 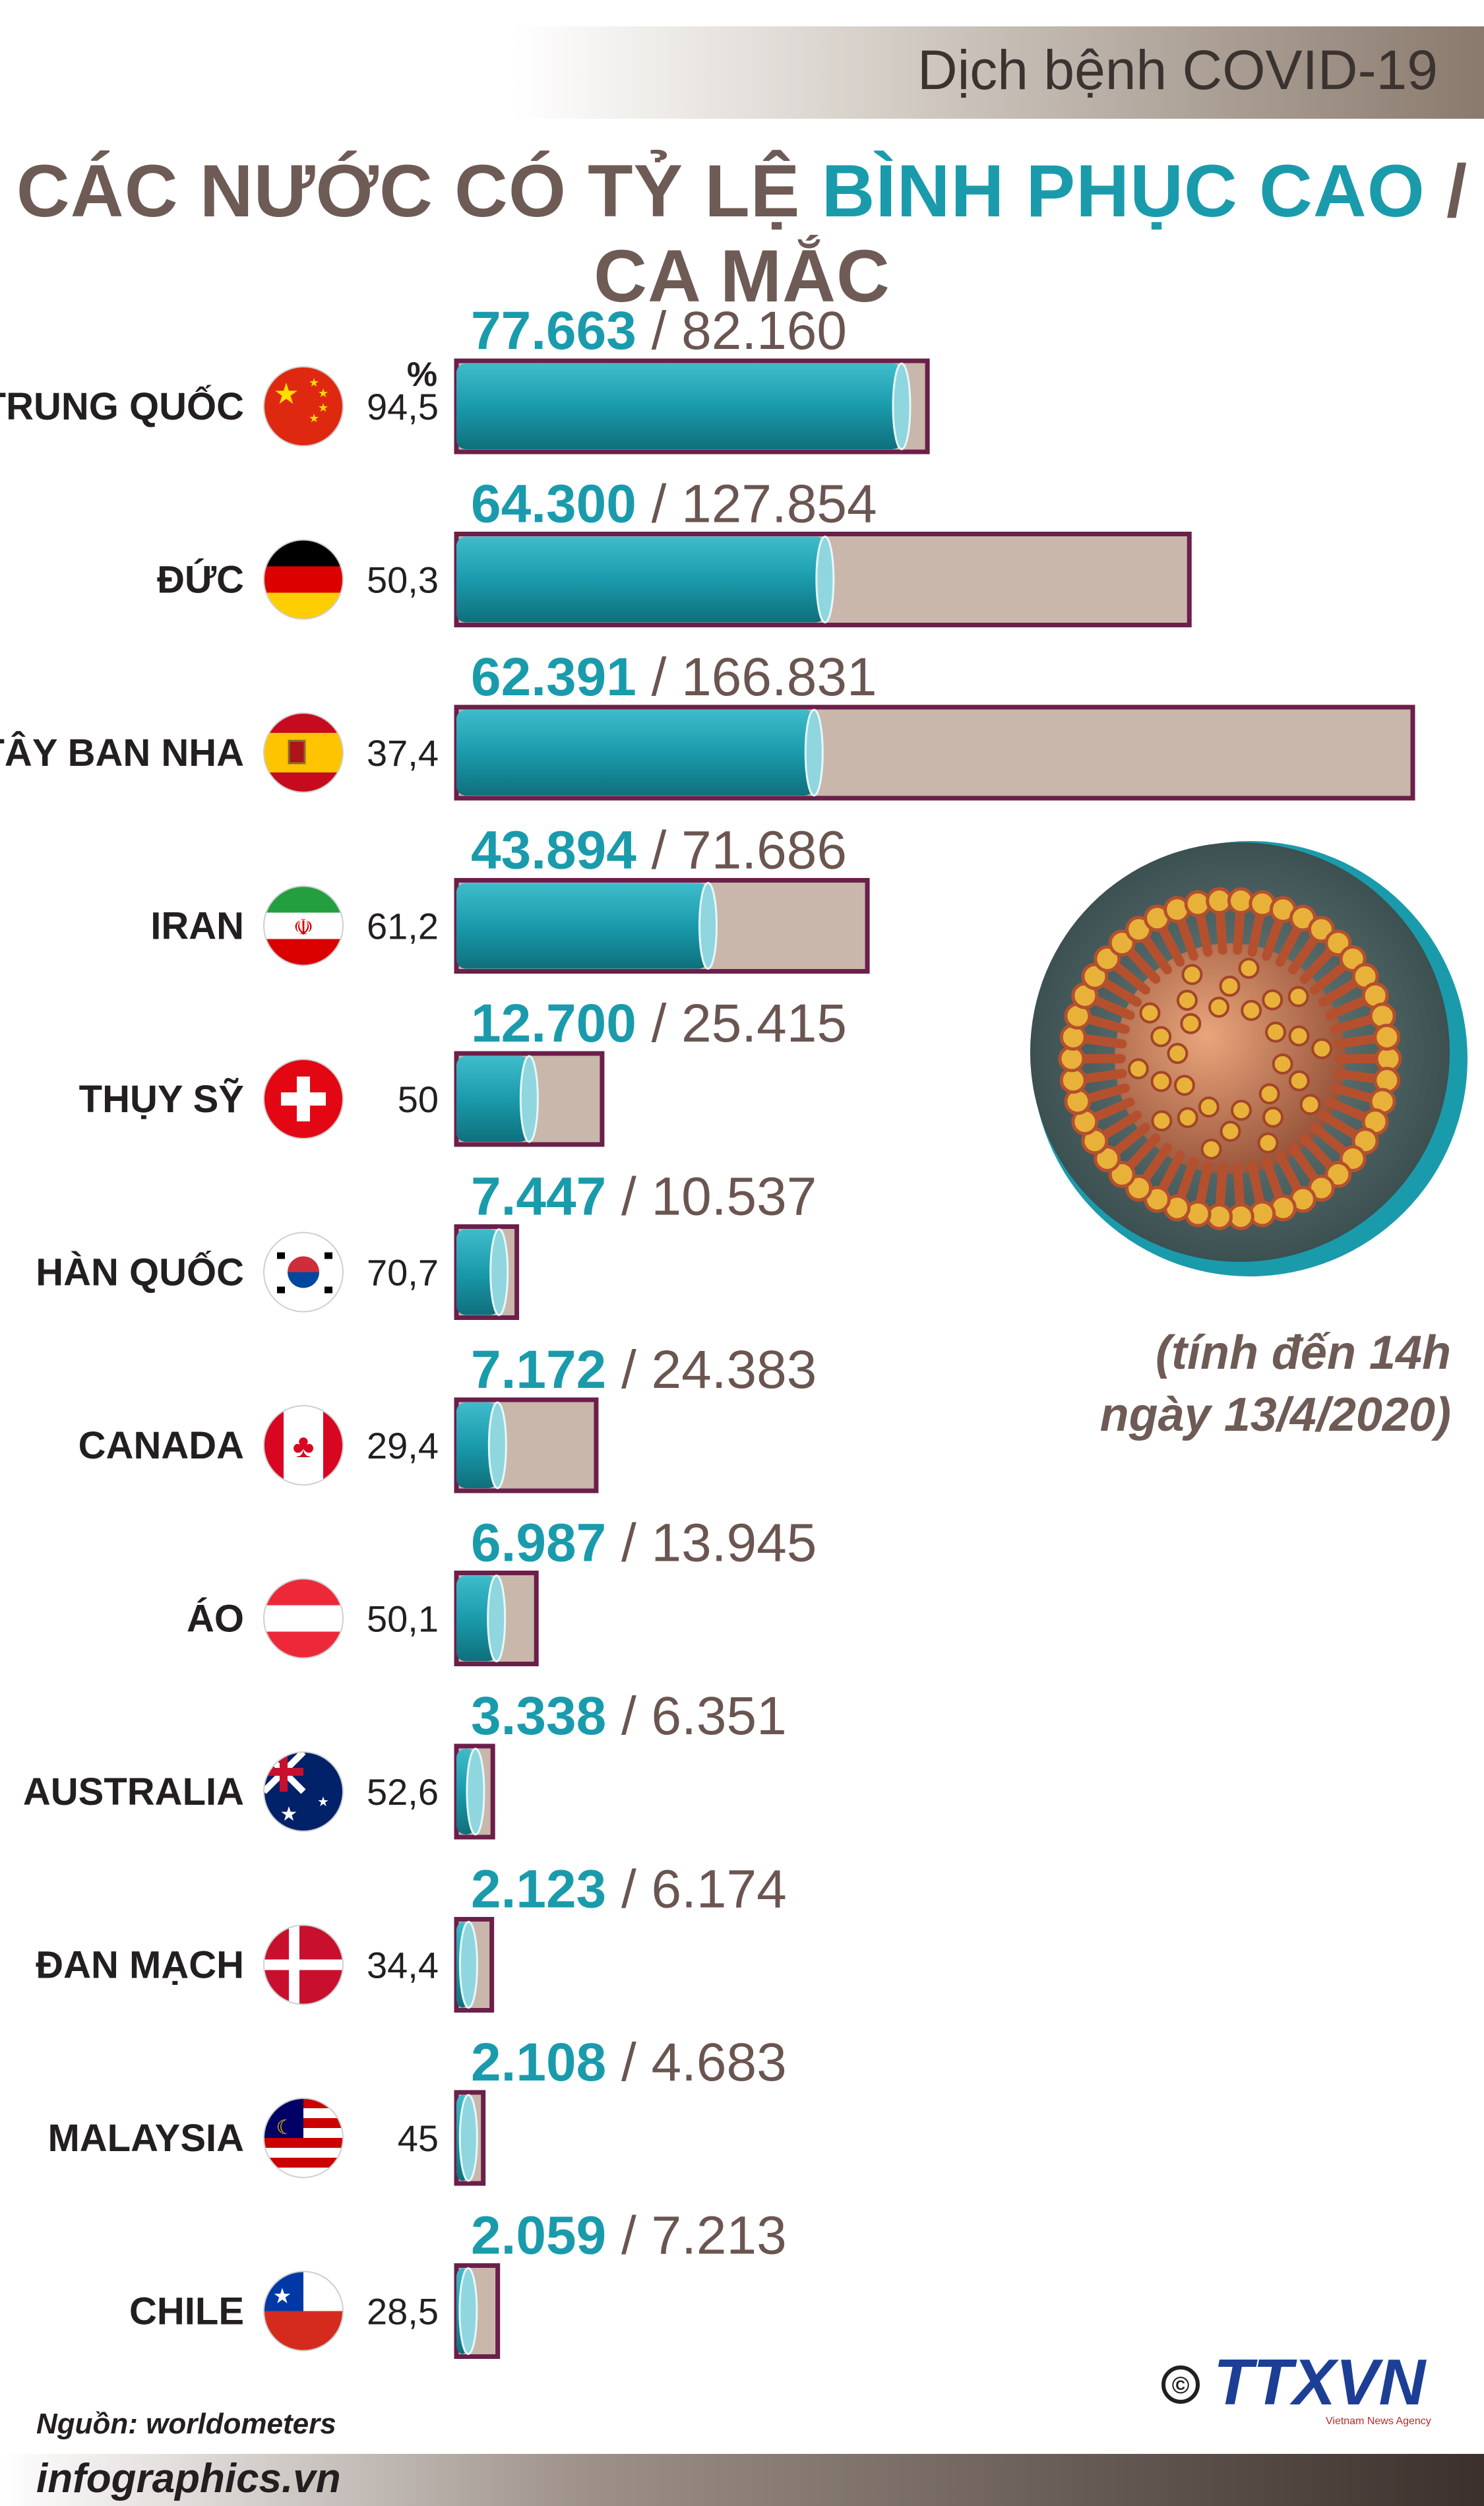 What do you see at coordinates (303, 1099) in the screenshot?
I see `switzerland-flag-icon` at bounding box center [303, 1099].